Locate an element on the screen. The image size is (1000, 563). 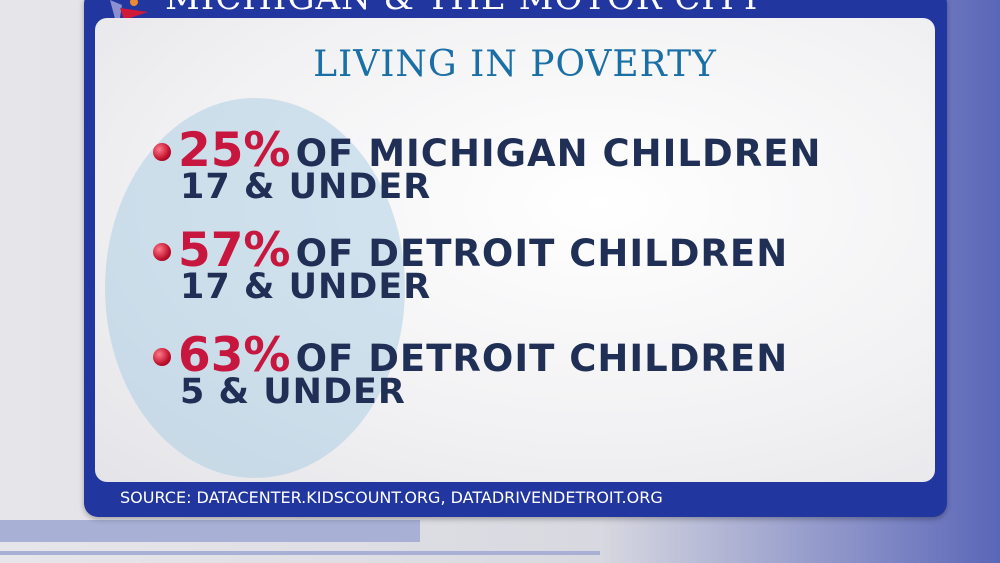
stat-percent: 57% is located at coordinates (234, 250).